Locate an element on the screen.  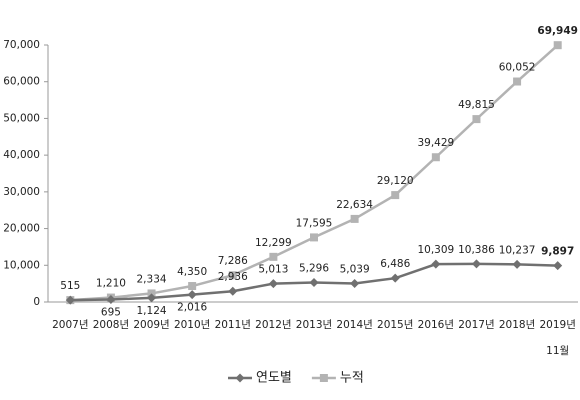
data-label: 7,286 is located at coordinates (233, 261).